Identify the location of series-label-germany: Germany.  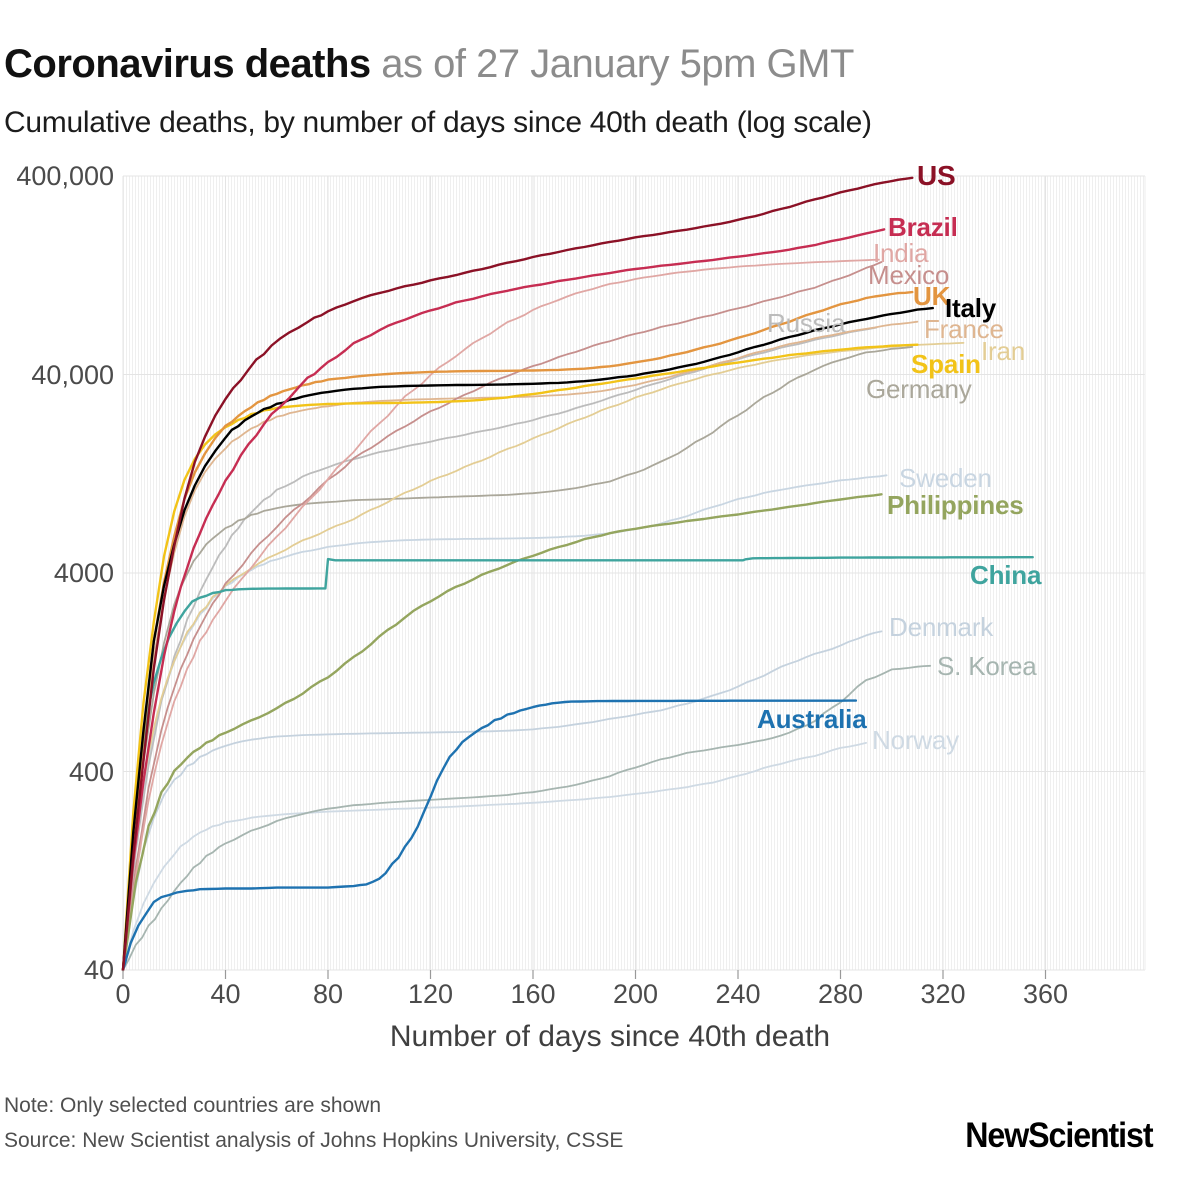
(919, 389).